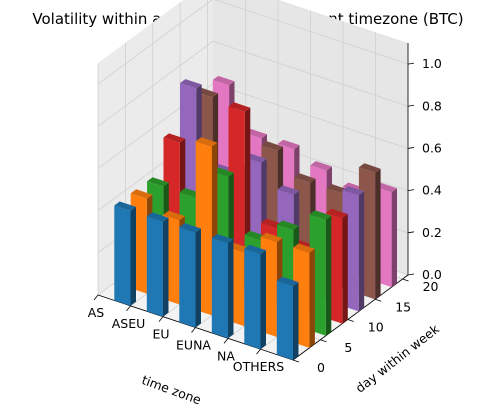  What do you see at coordinates (432, 274) in the screenshot?
I see `z-tick-label: 0.0` at bounding box center [432, 274].